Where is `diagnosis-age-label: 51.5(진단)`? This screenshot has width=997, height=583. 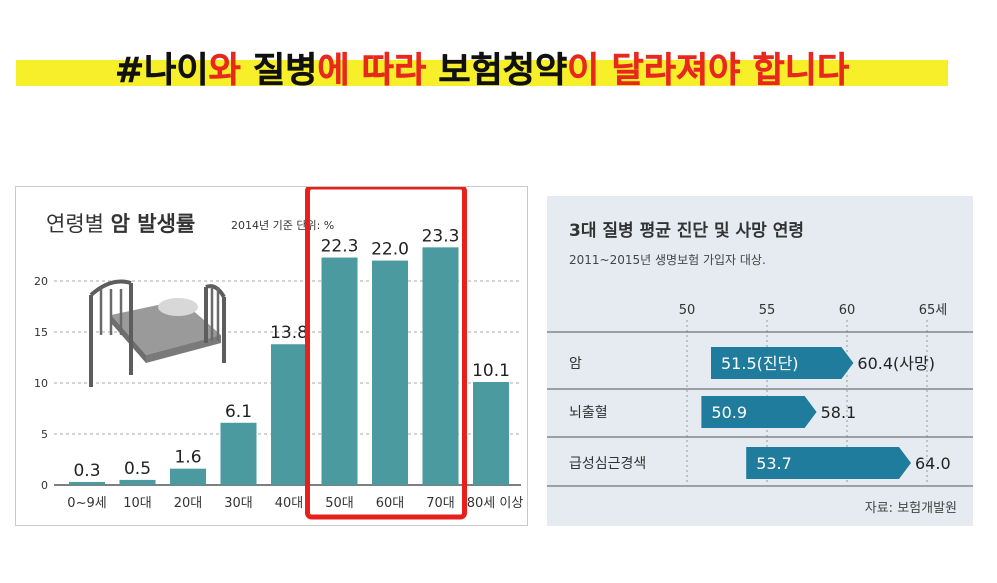 diagnosis-age-label: 51.5(진단) is located at coordinates (760, 363).